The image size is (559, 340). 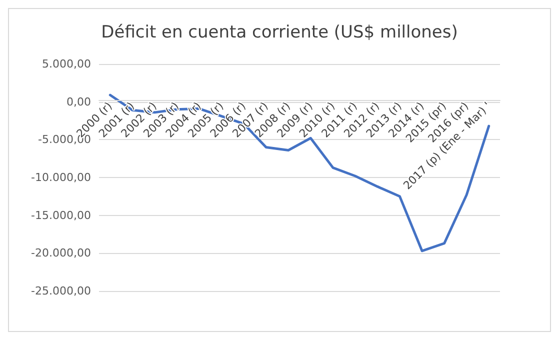 I want to click on y-tick-label: 5.000,00, so click(x=66, y=64).